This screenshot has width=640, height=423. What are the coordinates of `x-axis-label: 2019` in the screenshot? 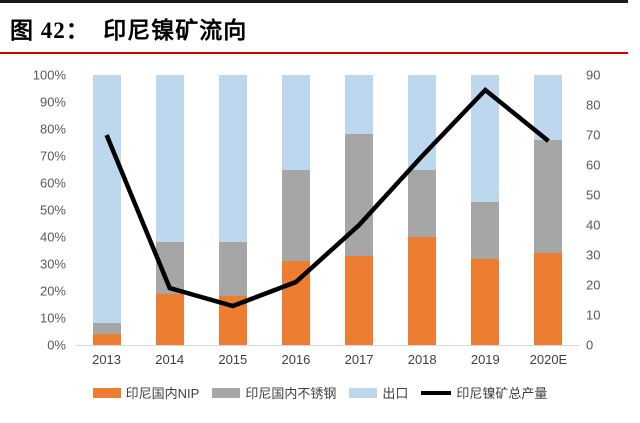 It's located at (485, 359).